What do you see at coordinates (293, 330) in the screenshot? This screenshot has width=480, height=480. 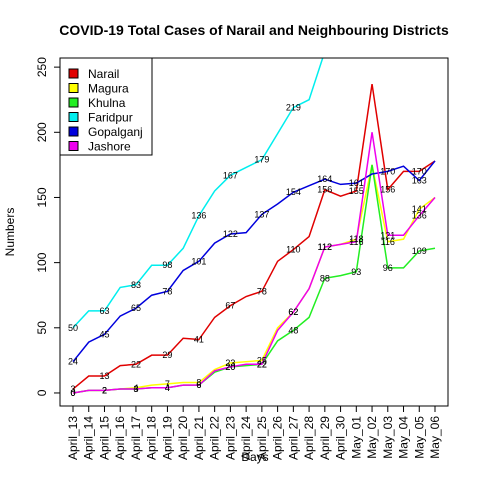 I see `data-label: 48` at bounding box center [293, 330].